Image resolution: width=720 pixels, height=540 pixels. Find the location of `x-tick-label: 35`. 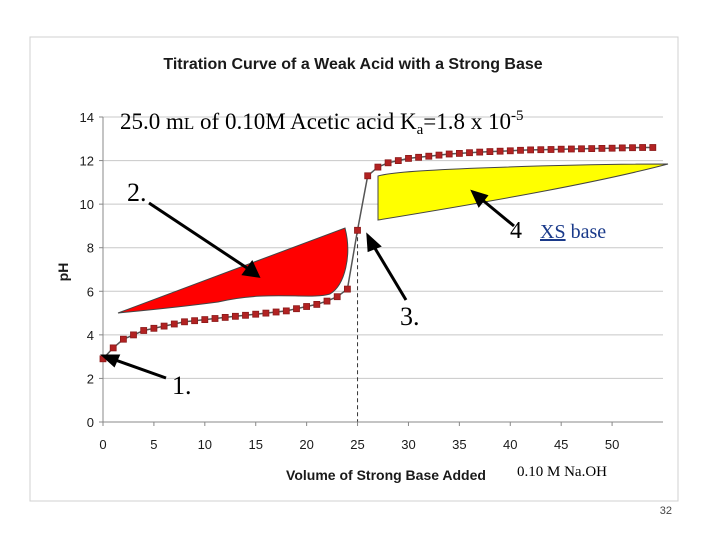

x-tick-label: 35 is located at coordinates (459, 444).